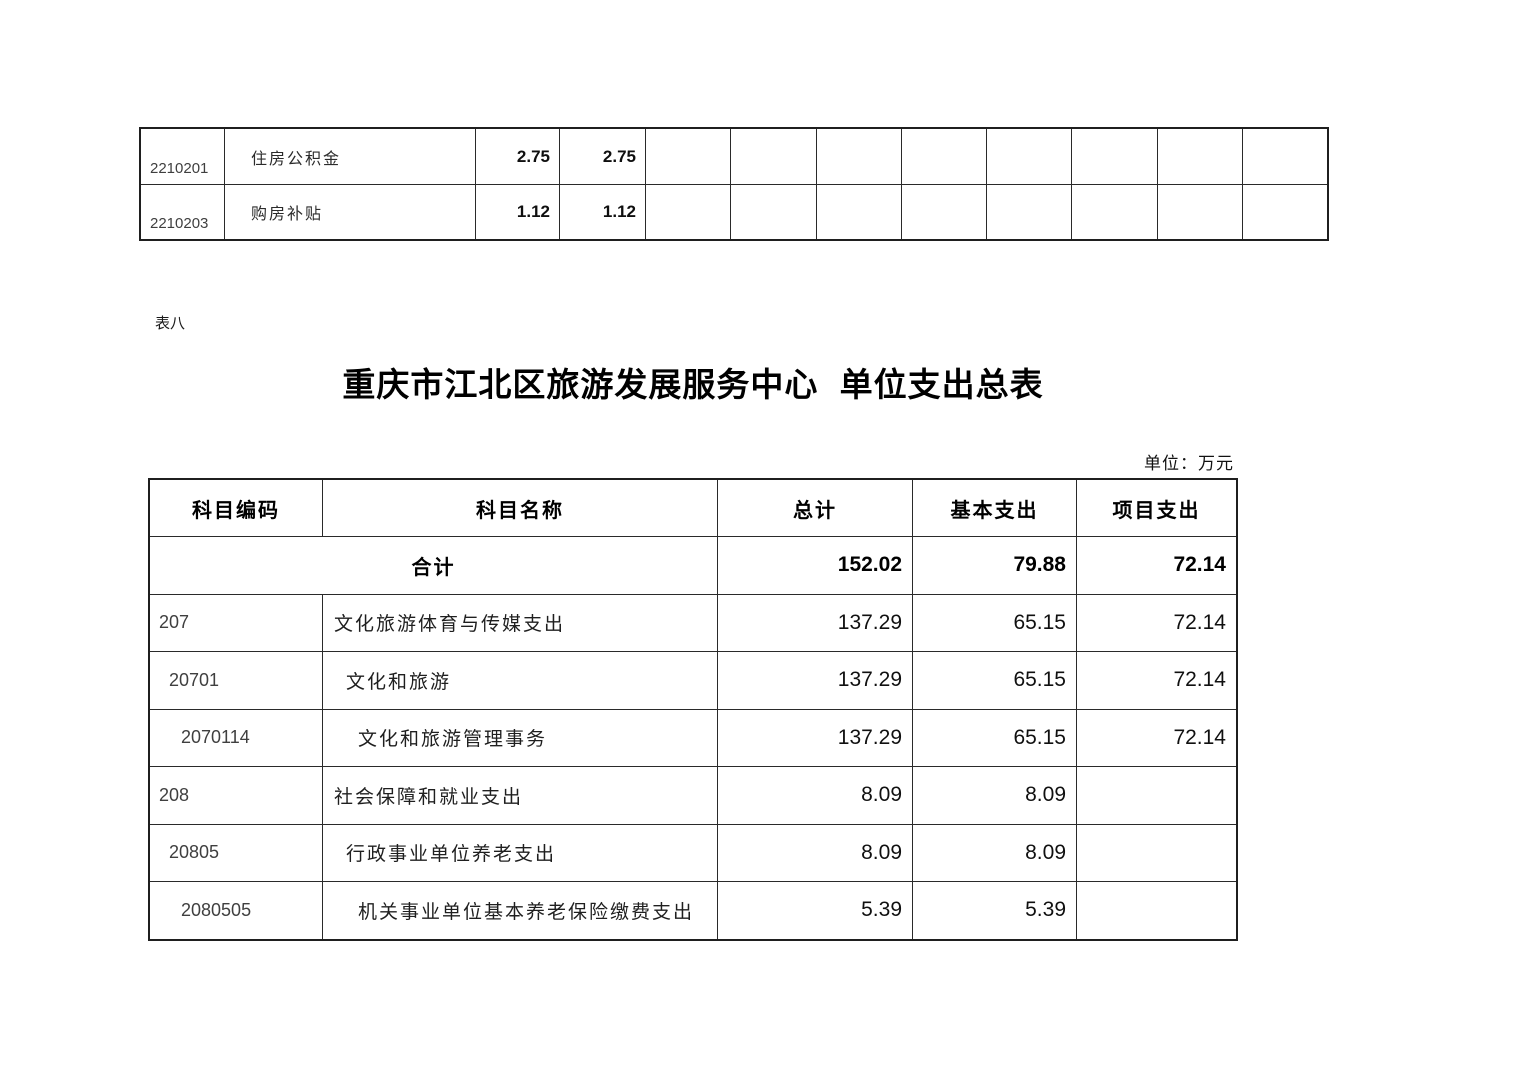 This screenshot has height=1074, width=1520. Describe the element at coordinates (349, 211) in the screenshot. I see `subject-name: 购房补贴` at that location.